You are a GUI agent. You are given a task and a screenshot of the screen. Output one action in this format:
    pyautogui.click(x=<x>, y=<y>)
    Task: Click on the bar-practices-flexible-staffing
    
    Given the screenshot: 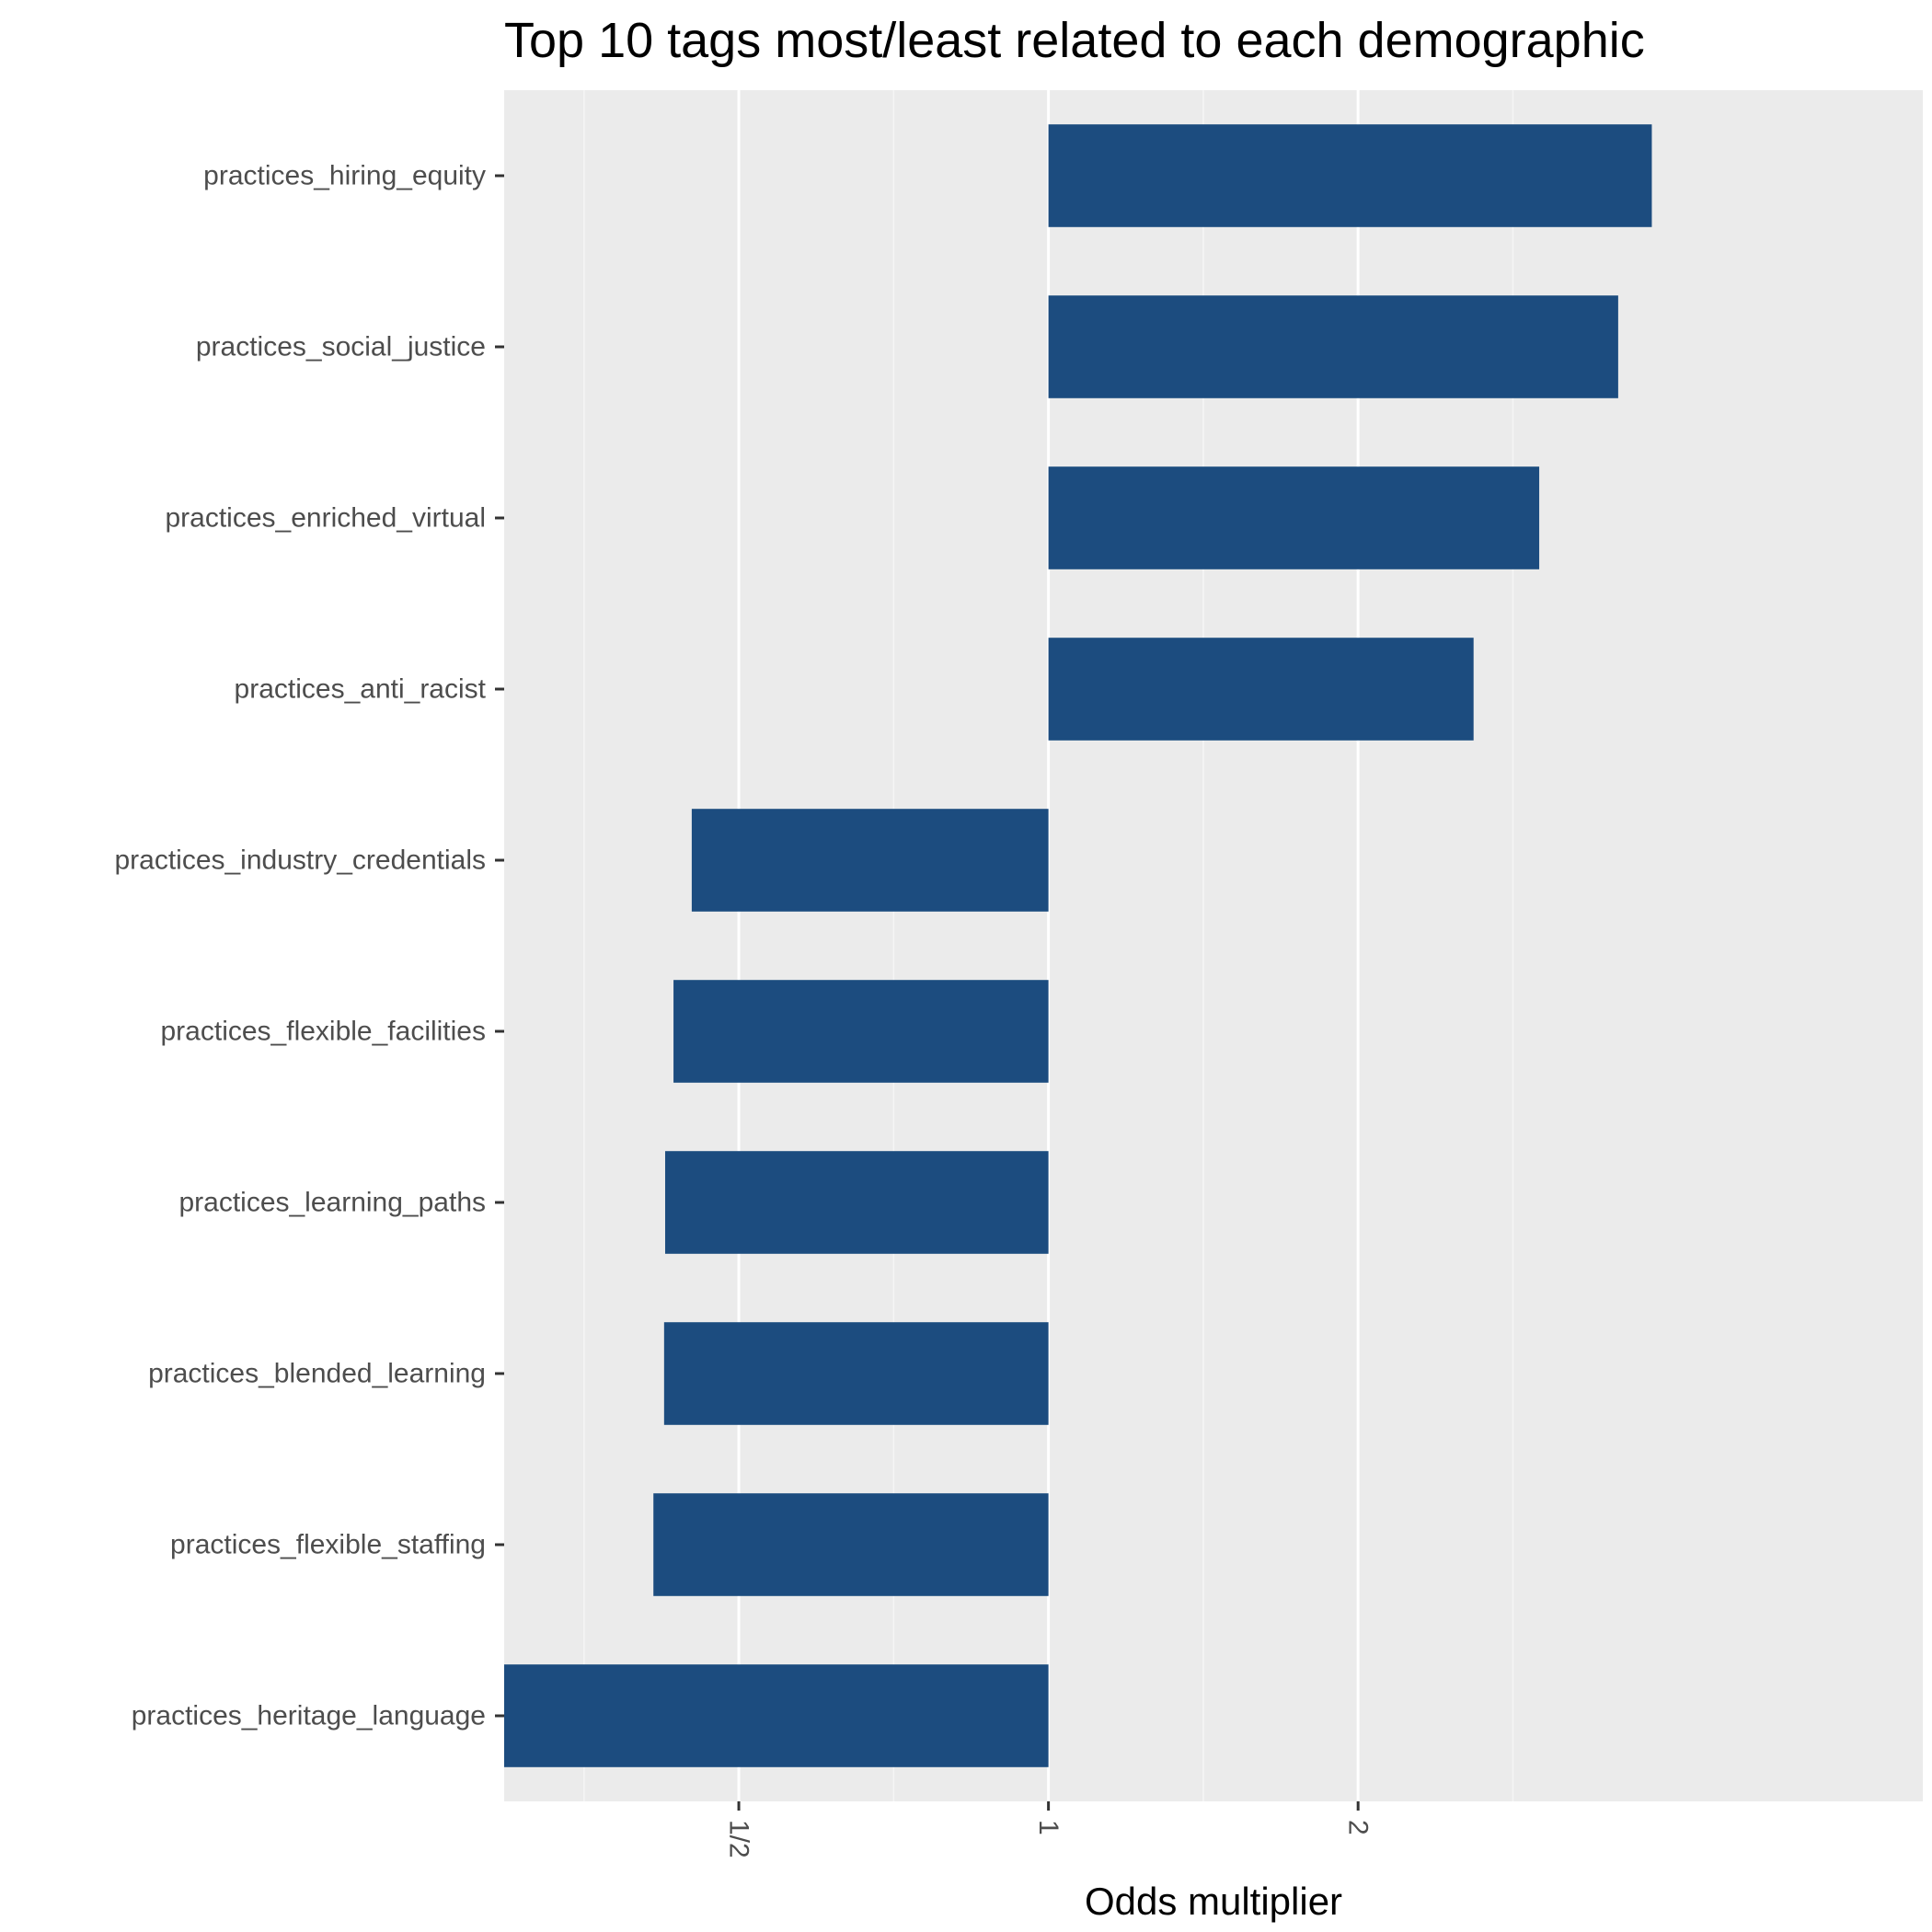 What is the action you would take?
    pyautogui.click(x=851, y=1544)
    